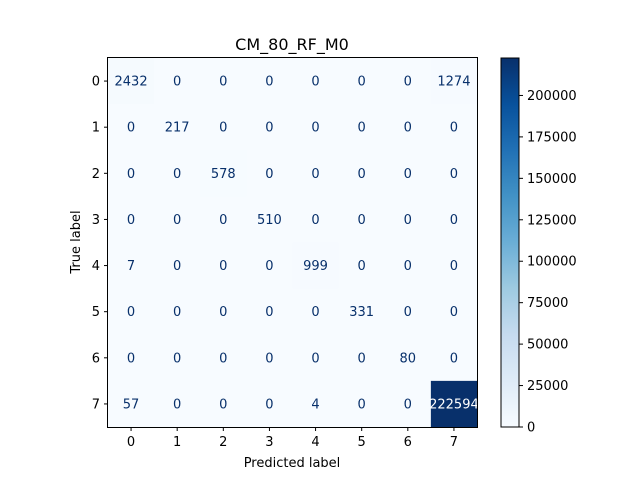 Image resolution: width=640 pixels, height=480 pixels. I want to click on colorbar-tick-label: 75000, so click(547, 303).